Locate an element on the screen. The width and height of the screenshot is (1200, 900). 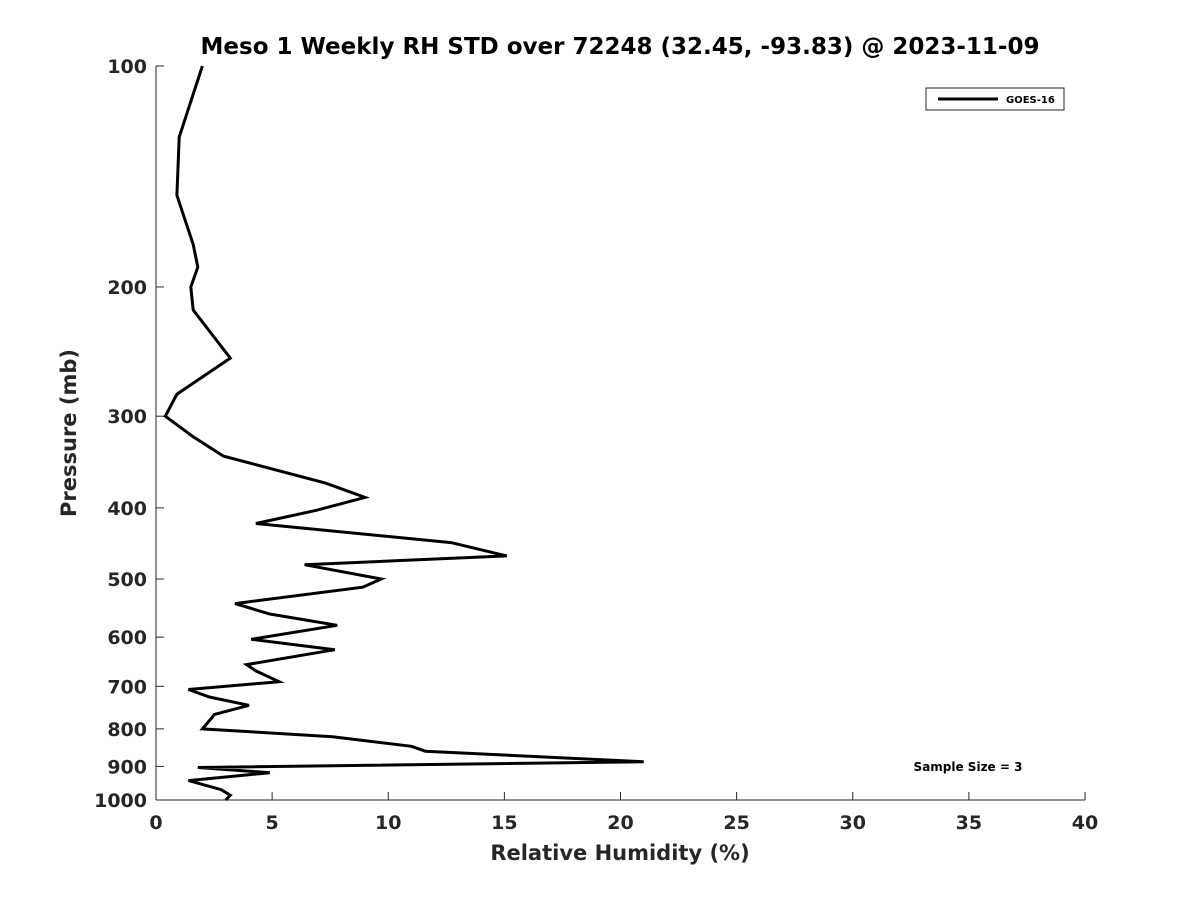
y-tick-label: 100 is located at coordinates (127, 67).